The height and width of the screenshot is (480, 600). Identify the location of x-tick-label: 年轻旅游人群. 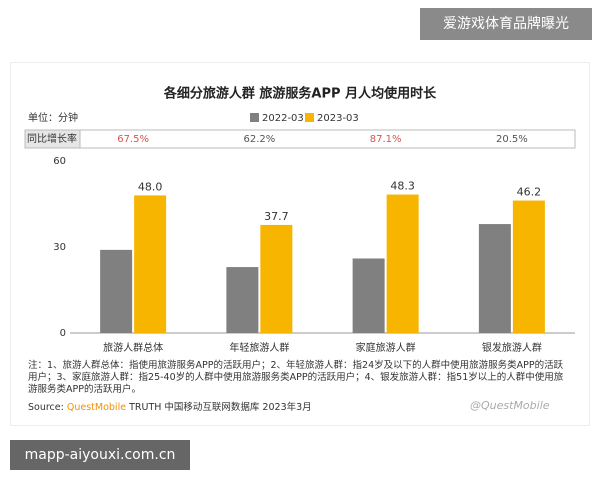
(259, 347).